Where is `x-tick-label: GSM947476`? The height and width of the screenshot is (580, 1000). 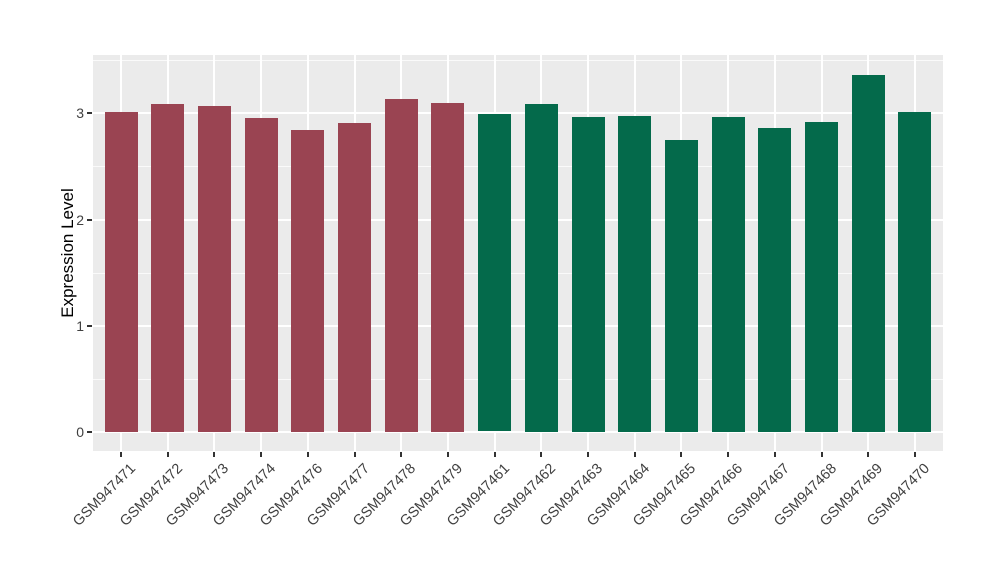 x-tick-label: GSM947476 is located at coordinates (292, 495).